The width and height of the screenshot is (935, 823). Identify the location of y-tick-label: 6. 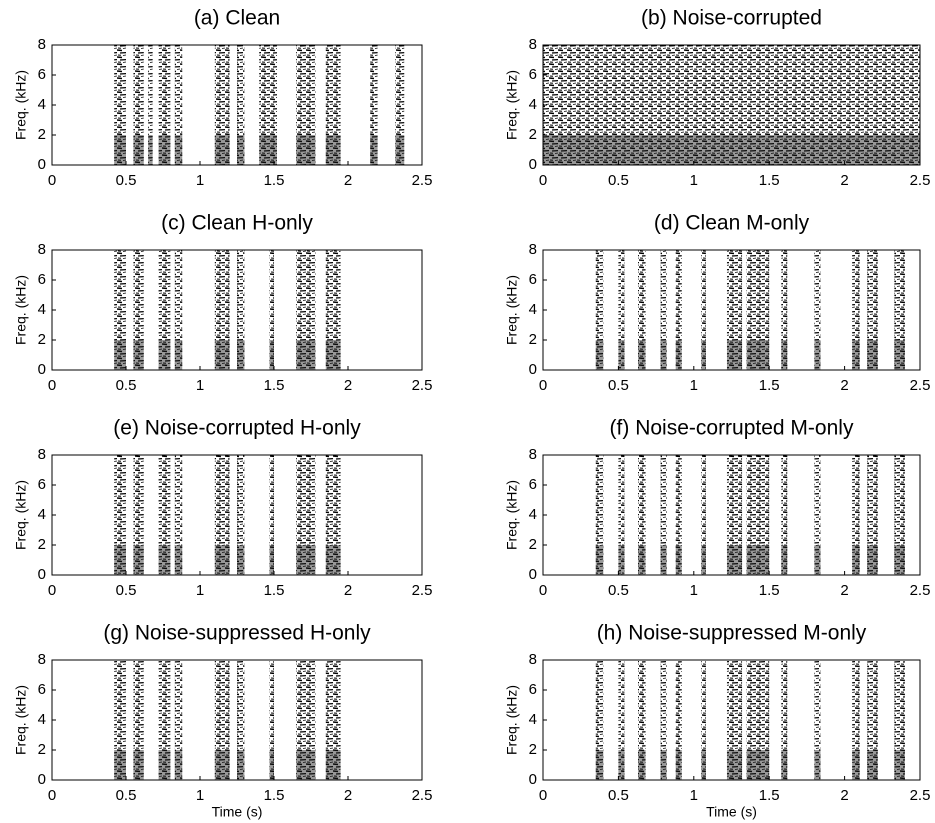
(533, 689).